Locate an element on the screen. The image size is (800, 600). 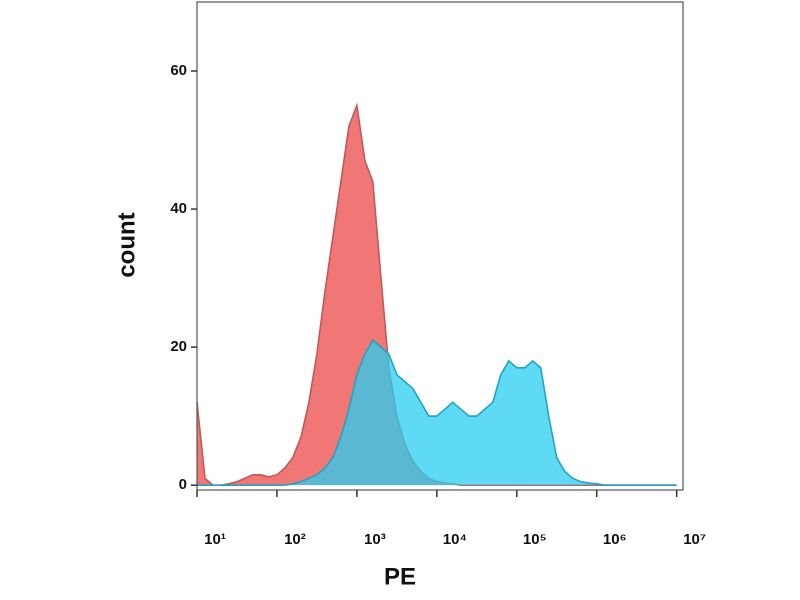
area-fill is located at coordinates (437, 413).